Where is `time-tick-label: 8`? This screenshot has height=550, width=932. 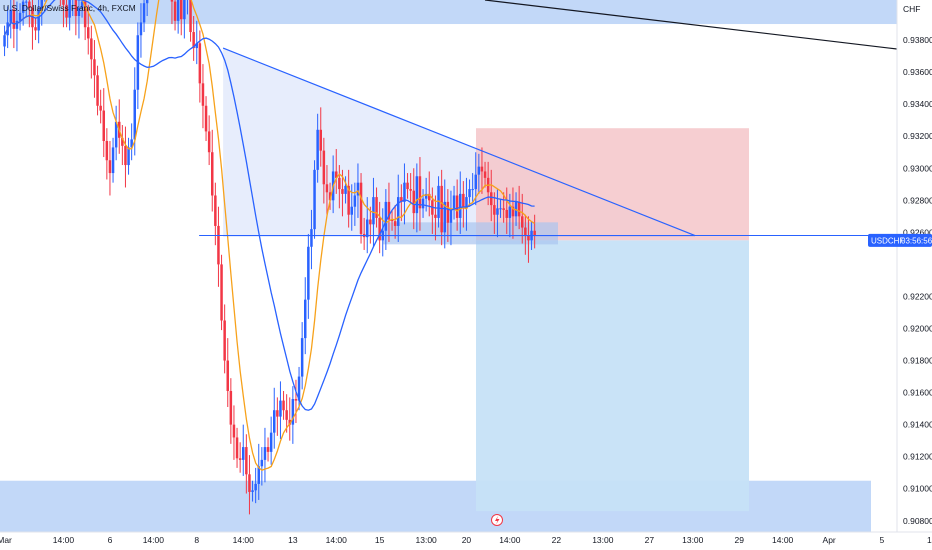
time-tick-label: 8 is located at coordinates (196, 540).